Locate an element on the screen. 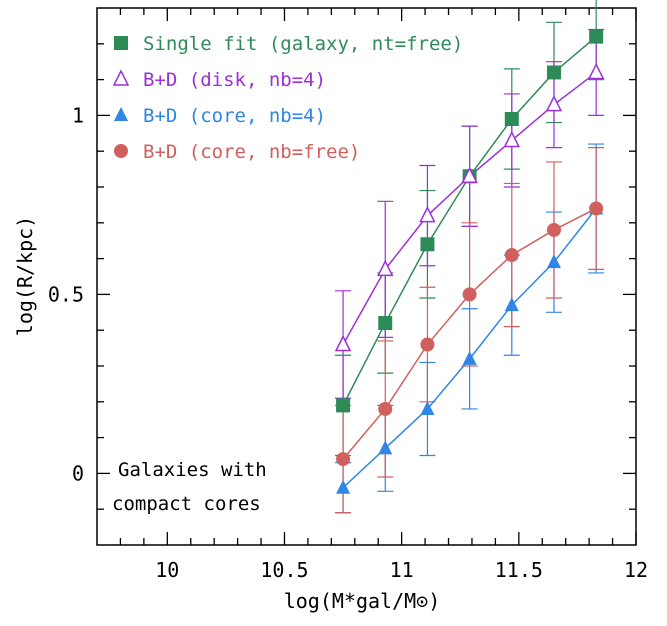 This screenshot has height=626, width=667. x-axis-label: log(M*gal/M⊙) is located at coordinates (362, 601).